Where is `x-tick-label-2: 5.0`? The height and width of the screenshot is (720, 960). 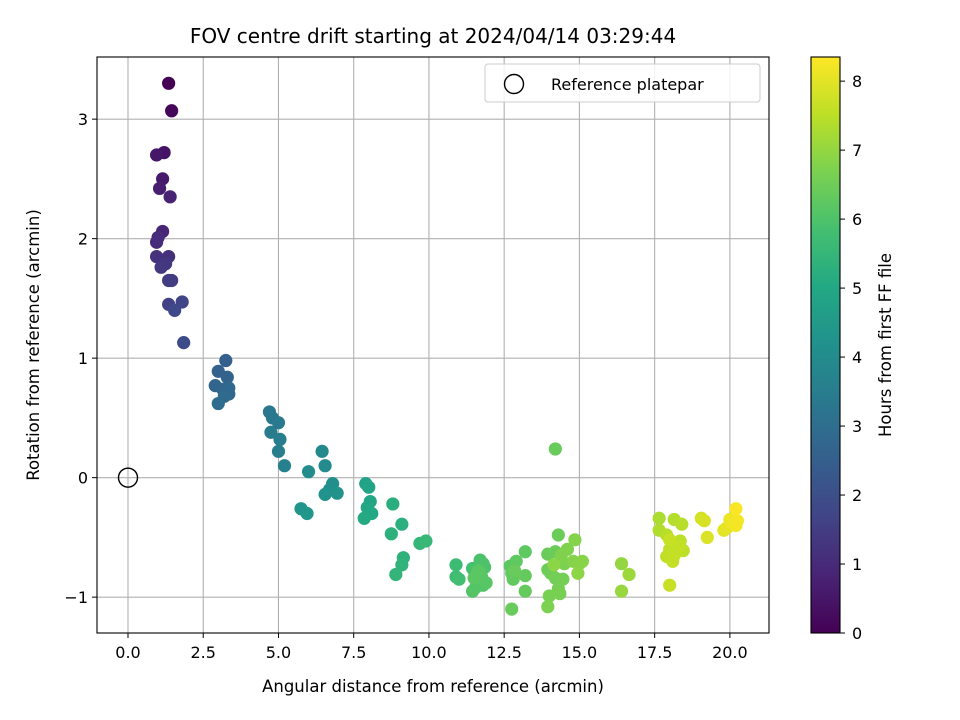
x-tick-label-2: 5.0 is located at coordinates (278, 652).